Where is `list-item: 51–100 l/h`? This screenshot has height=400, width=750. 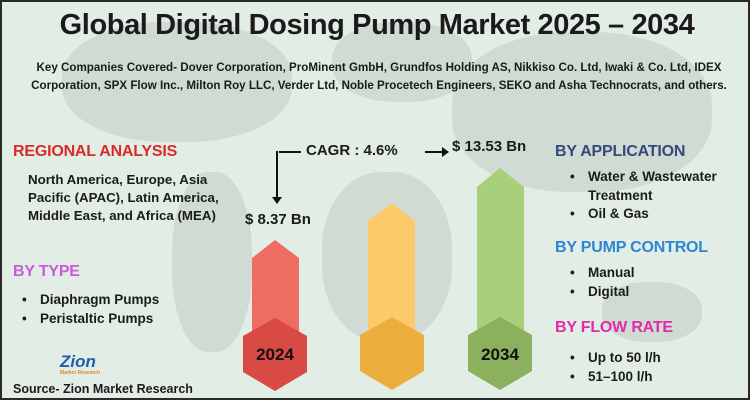 list-item: 51–100 l/h is located at coordinates (611, 377).